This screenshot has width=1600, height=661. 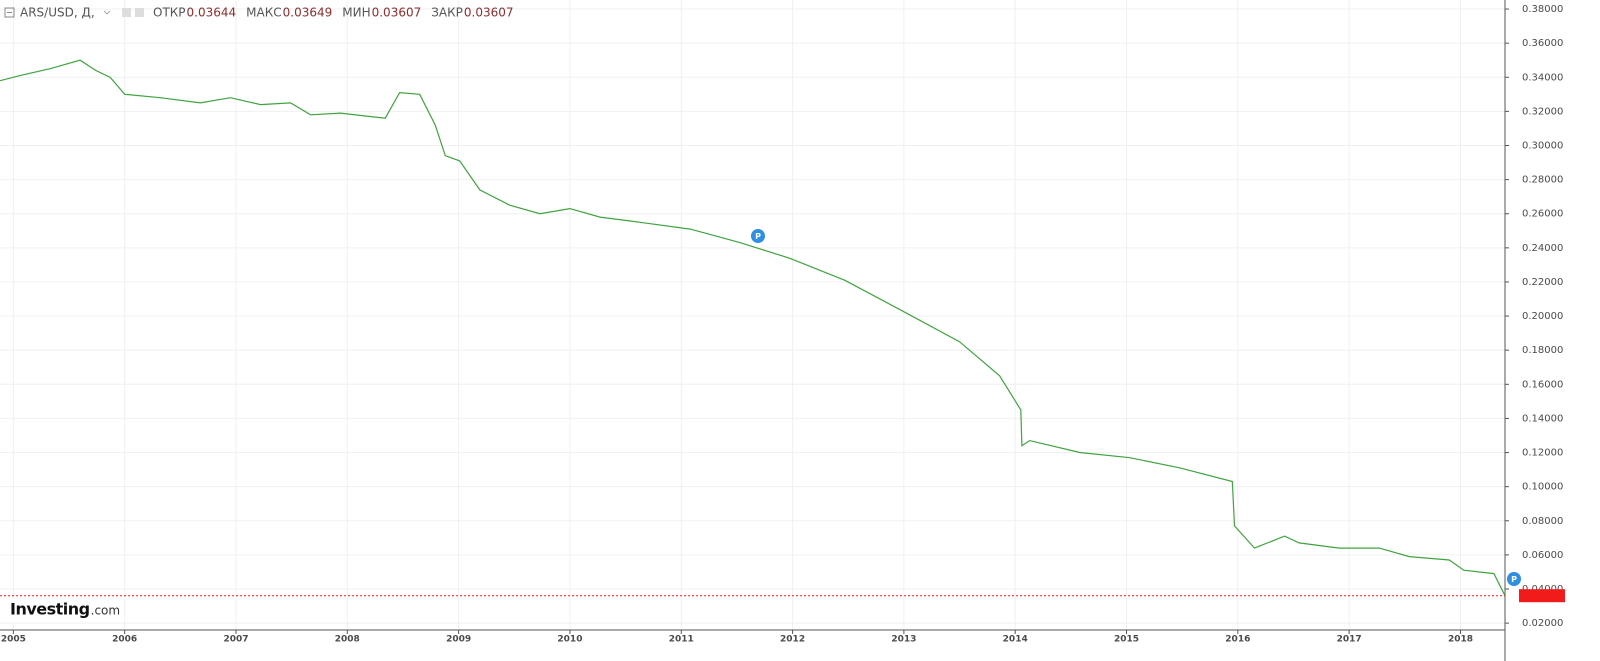 What do you see at coordinates (126, 12) in the screenshot?
I see `settings-icon` at bounding box center [126, 12].